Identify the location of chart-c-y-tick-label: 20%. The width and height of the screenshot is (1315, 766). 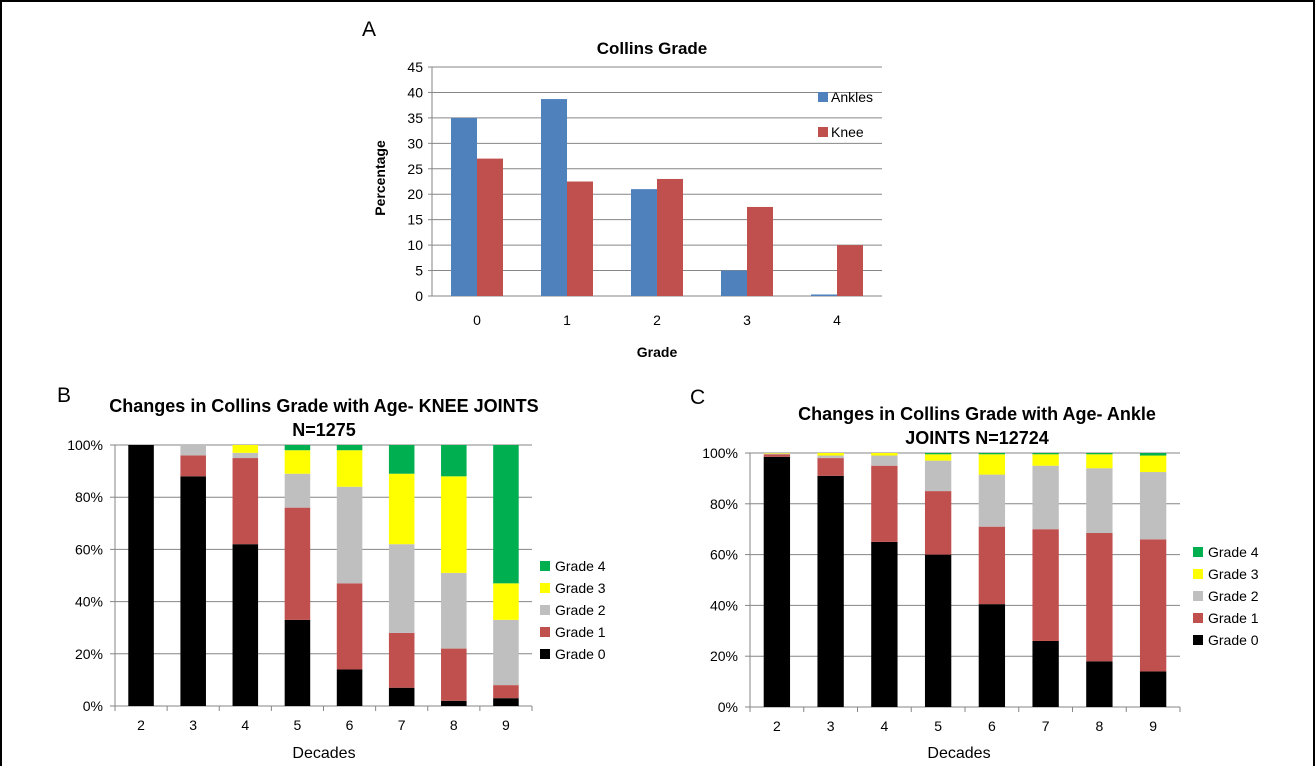
(724, 656).